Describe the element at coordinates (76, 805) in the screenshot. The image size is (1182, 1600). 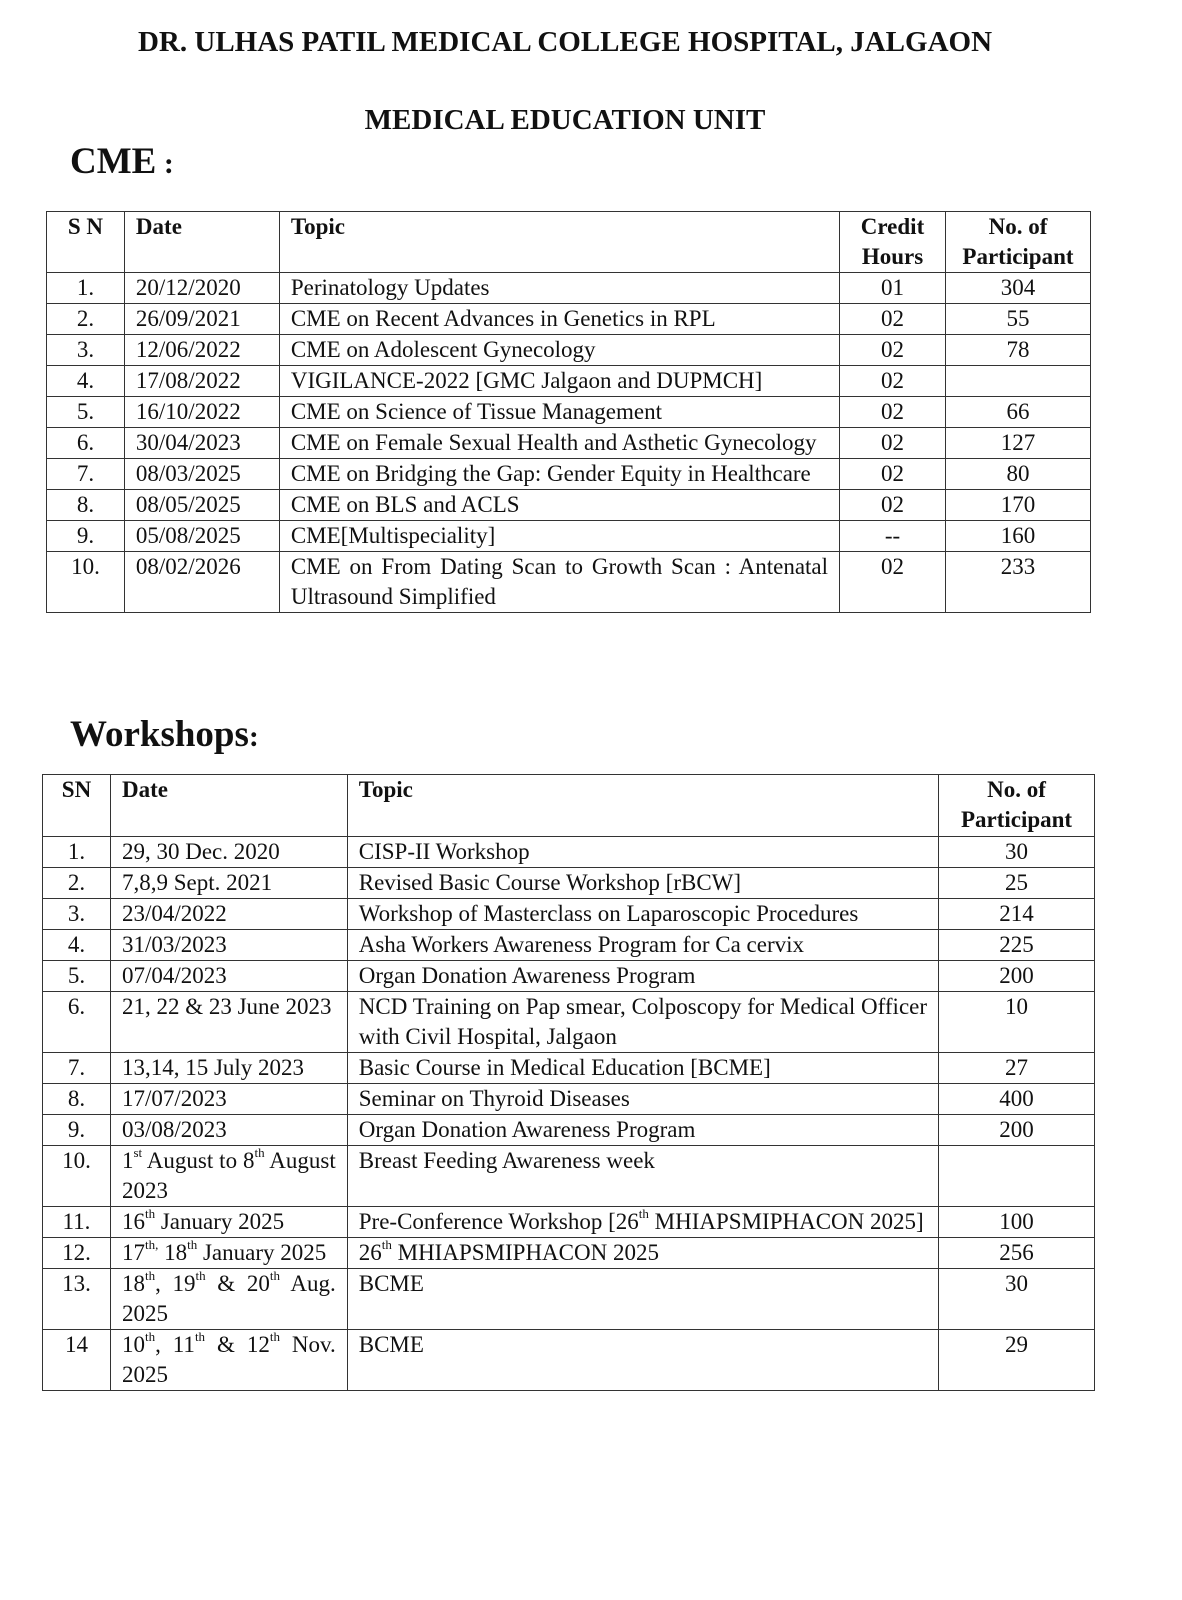
I see `col-sn: SN` at that location.